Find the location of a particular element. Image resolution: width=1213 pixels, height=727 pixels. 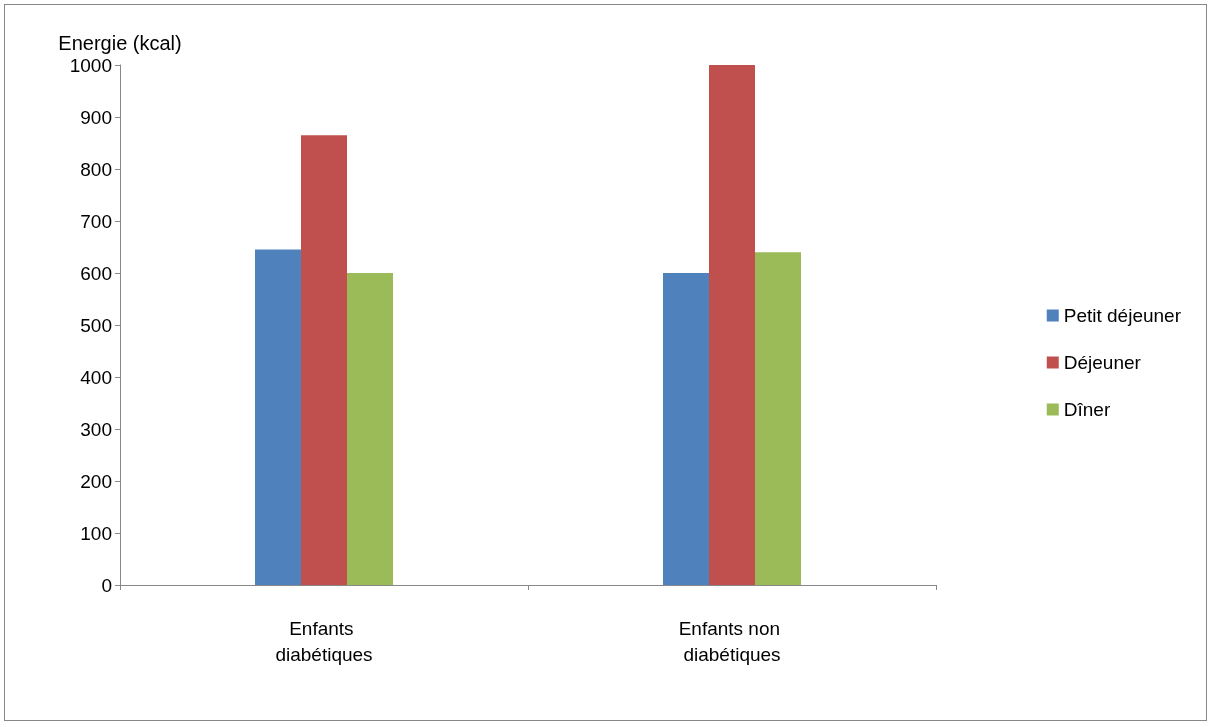

y-tick-label: 800 is located at coordinates (96, 169).